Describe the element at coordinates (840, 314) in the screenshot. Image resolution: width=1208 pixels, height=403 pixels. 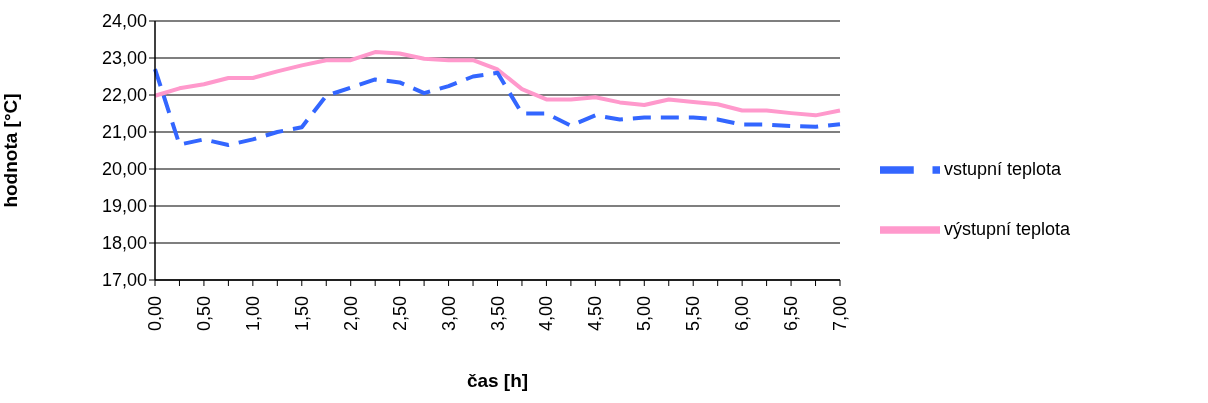
I see `x-tick-label: 7,00` at that location.